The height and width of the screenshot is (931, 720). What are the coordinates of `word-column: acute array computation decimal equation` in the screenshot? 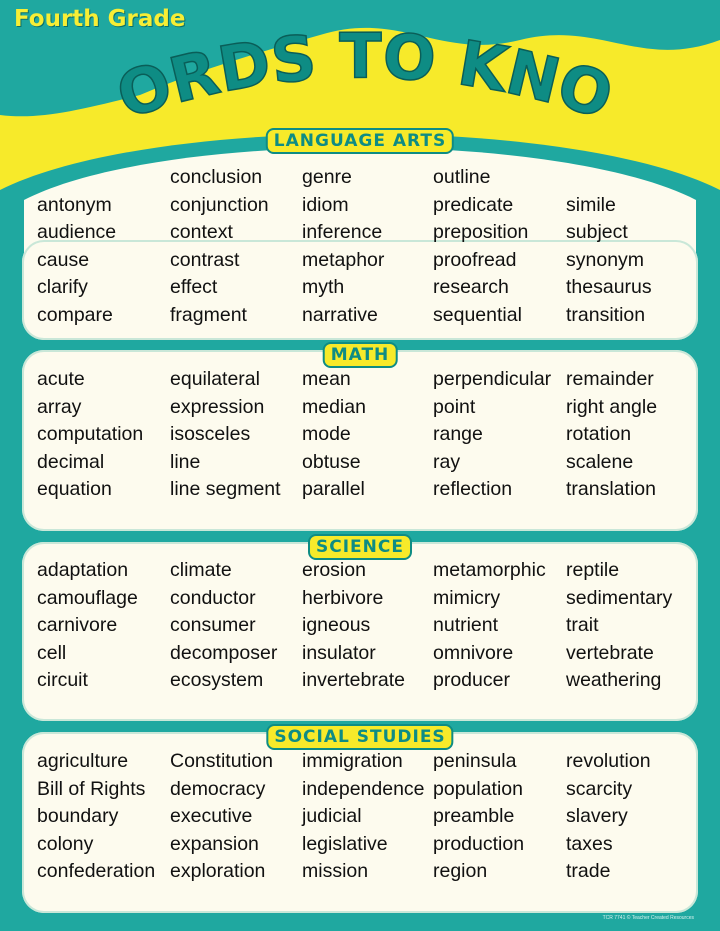 It's located at (90, 435).